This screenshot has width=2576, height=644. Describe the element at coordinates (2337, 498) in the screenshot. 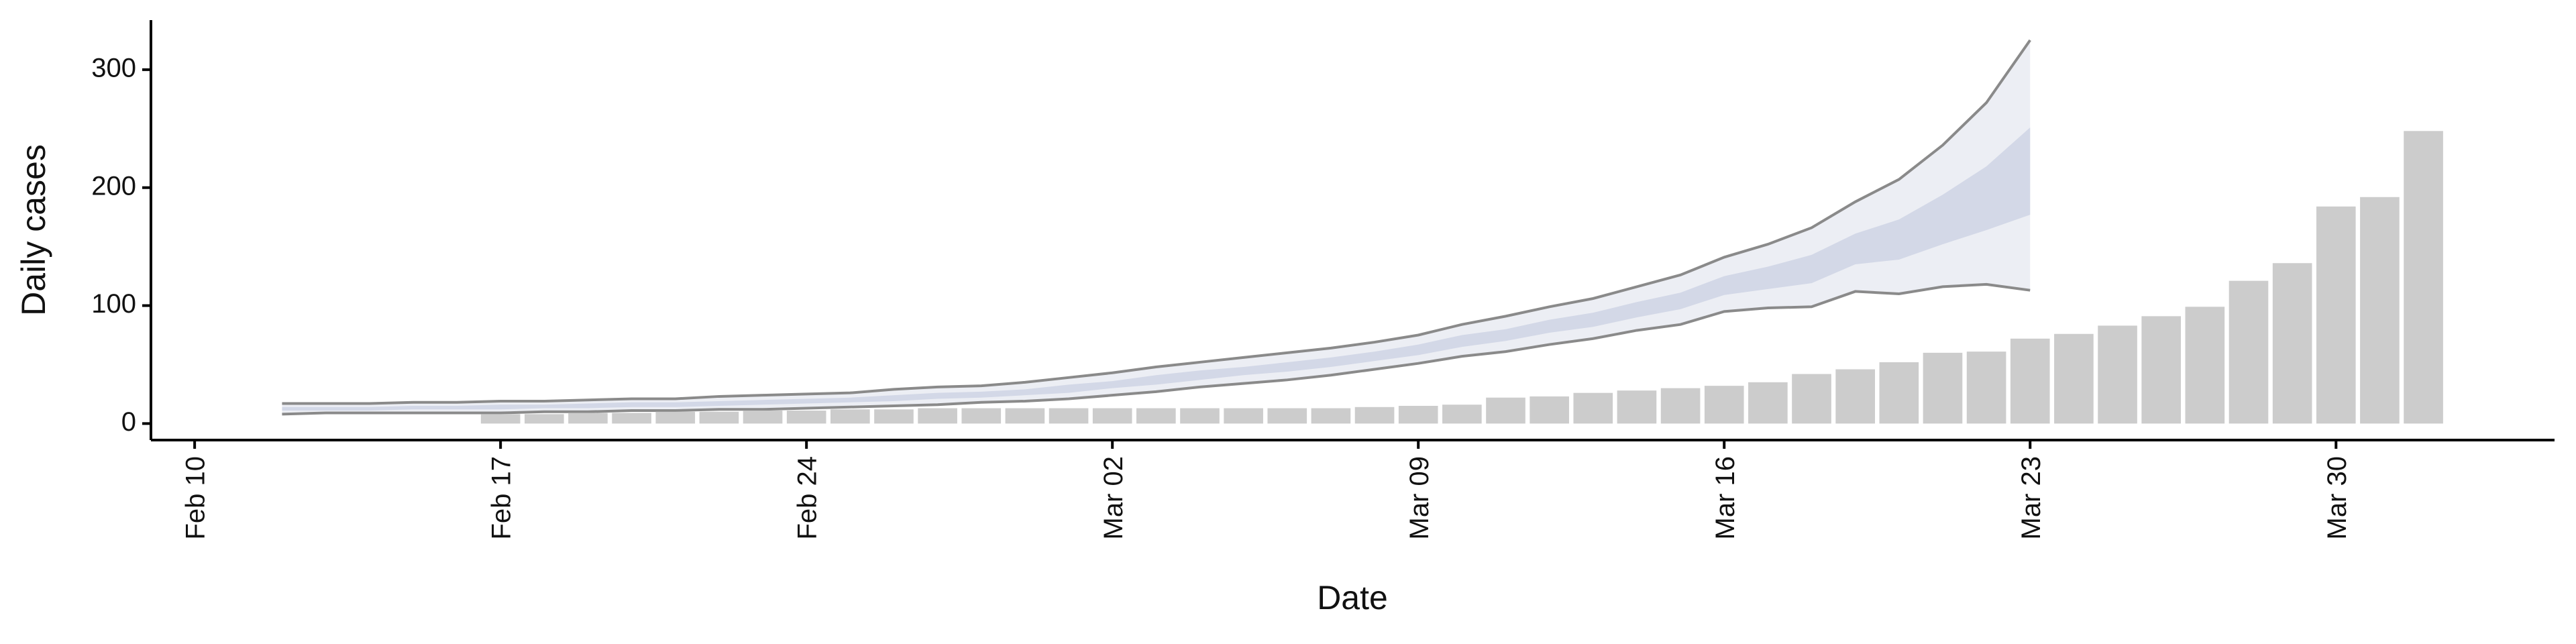

I see `x-tick-label: Mar 30` at that location.